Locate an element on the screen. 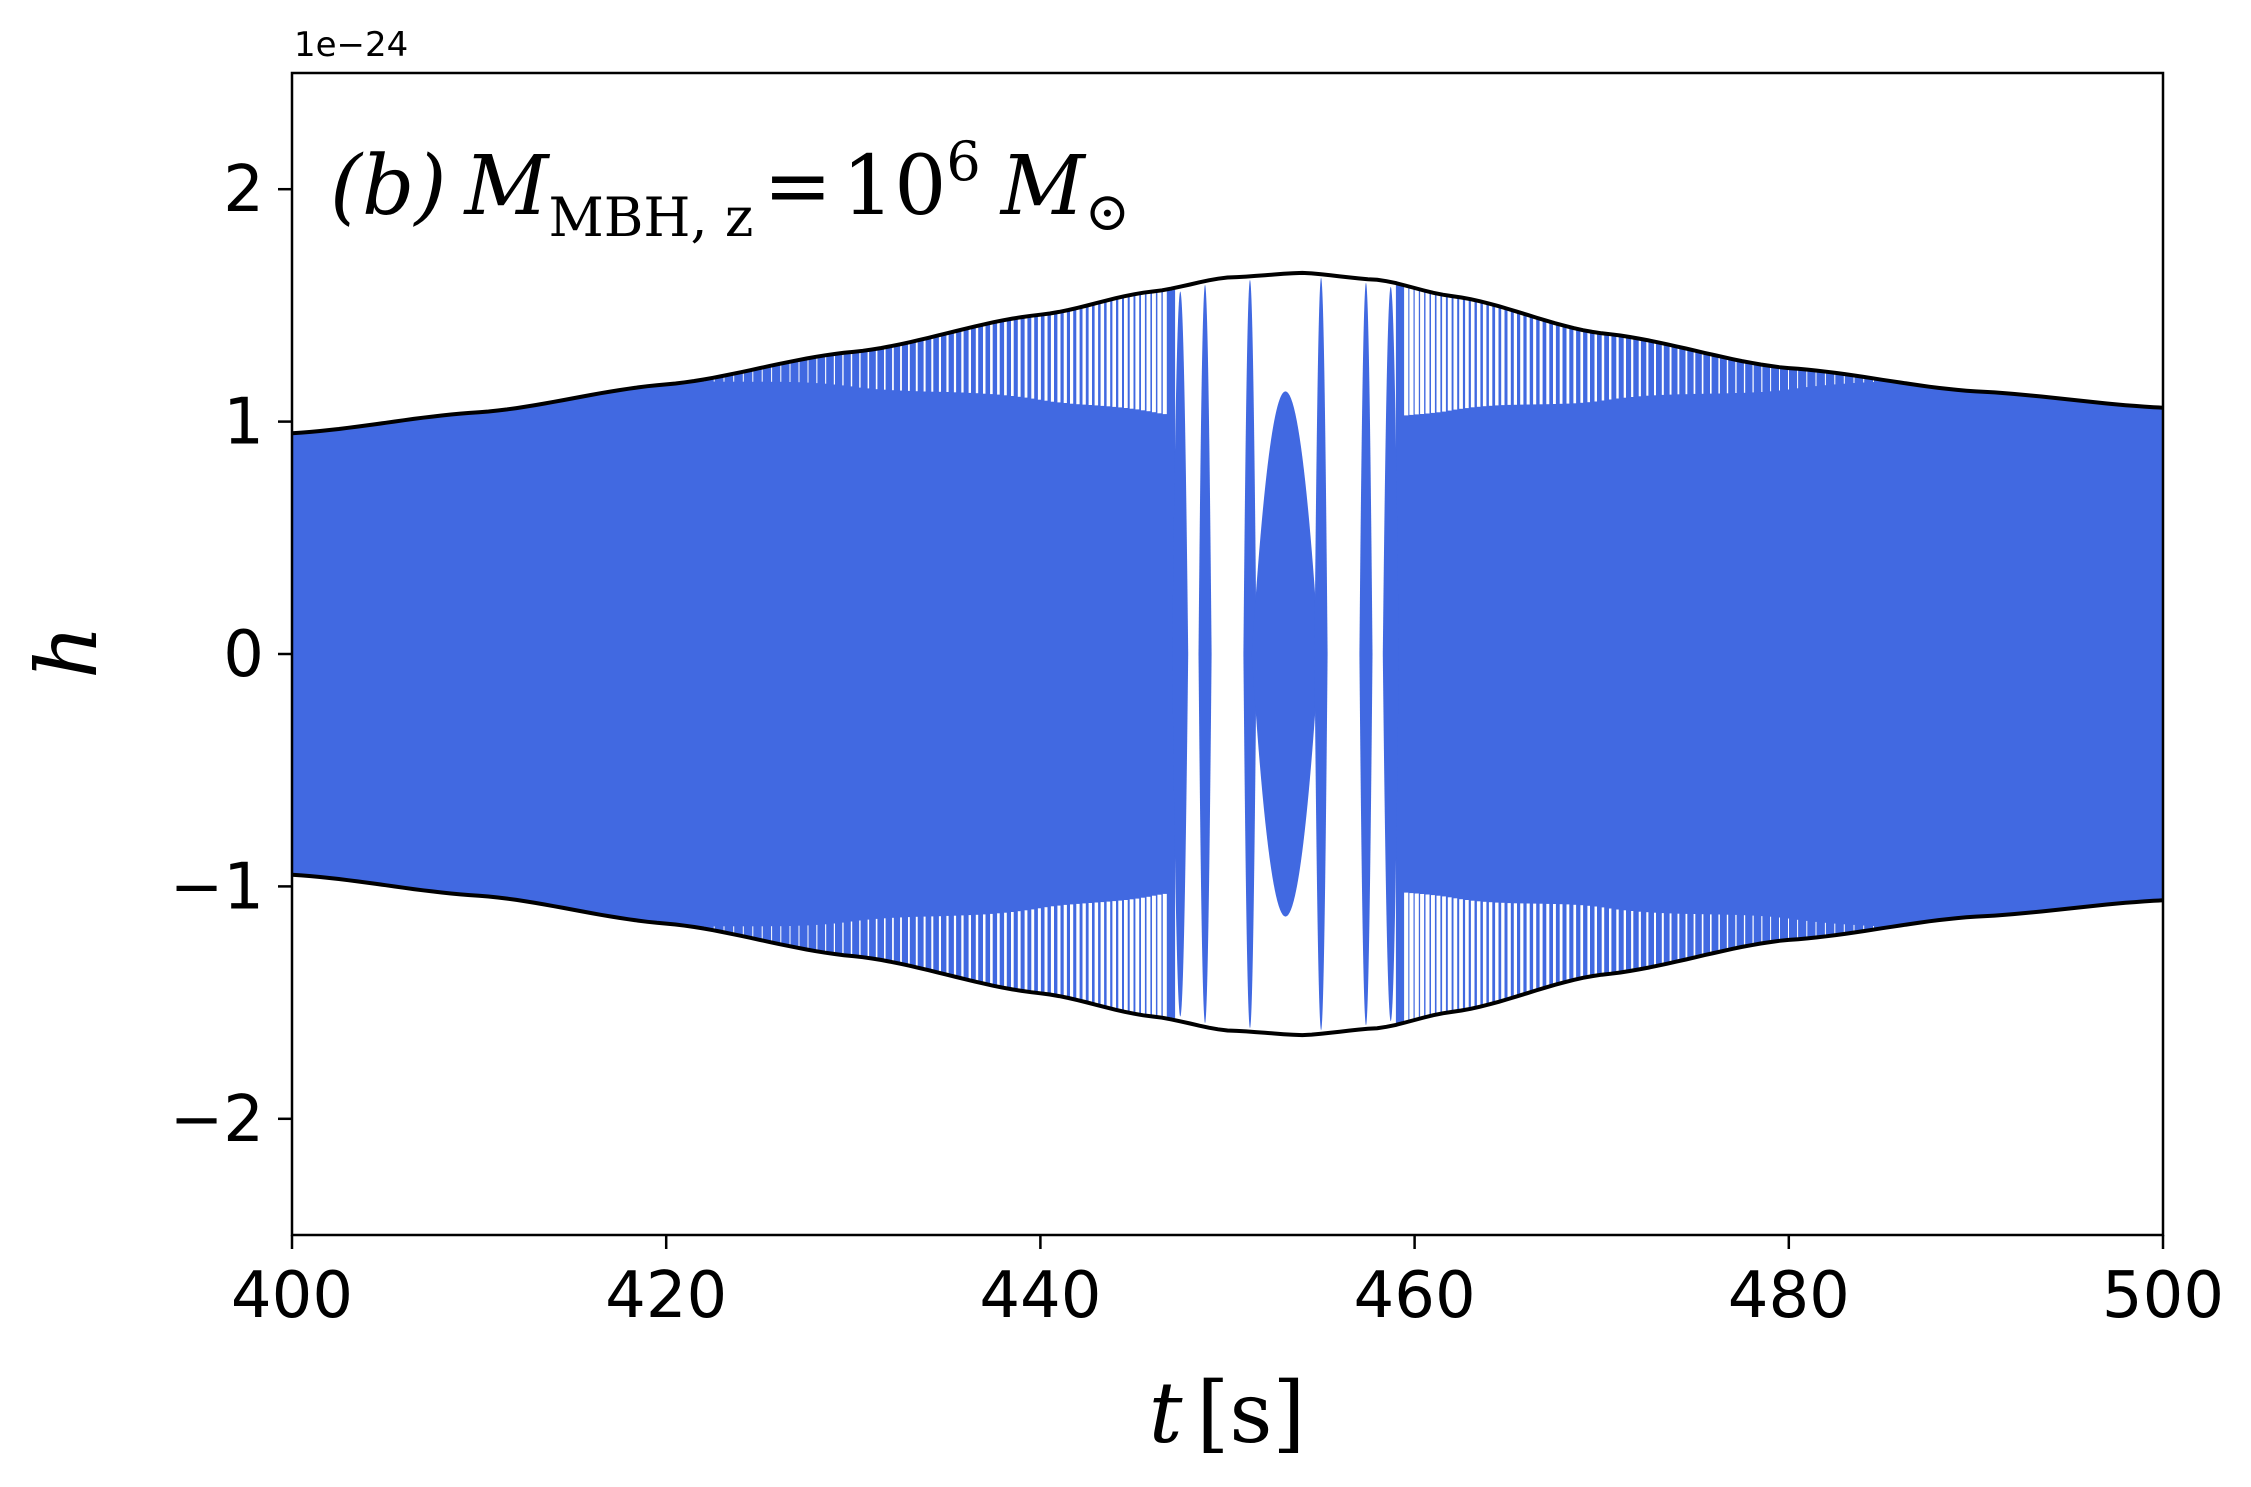  x-axis-var: t is located at coordinates (1166, 1413).